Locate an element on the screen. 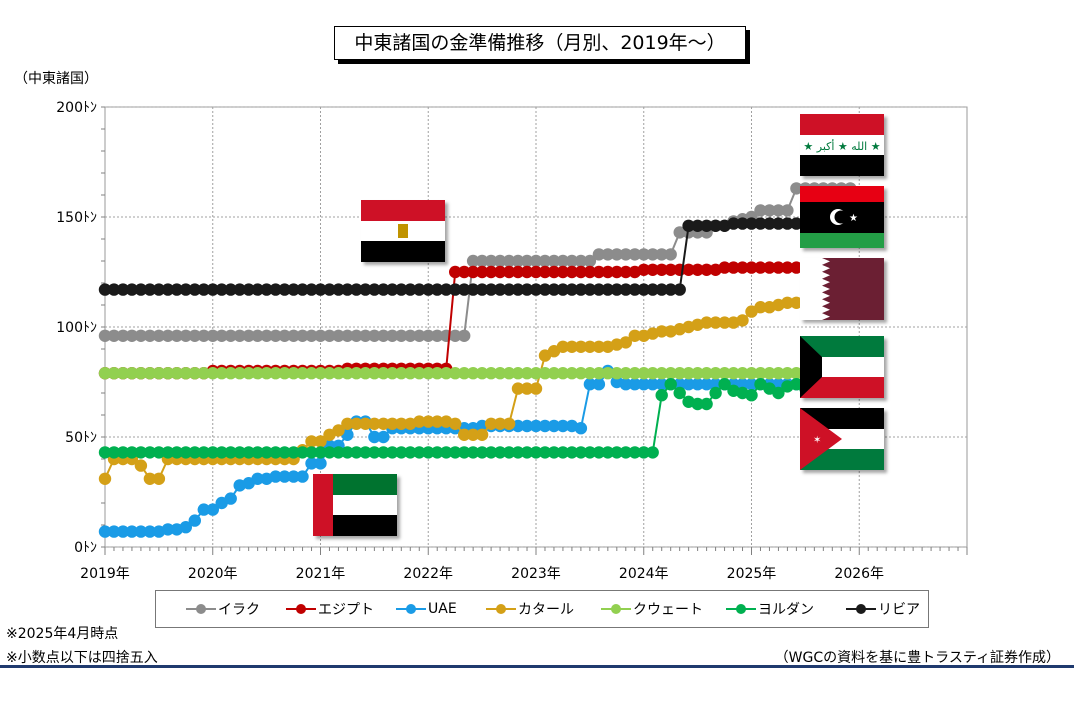 The width and height of the screenshot is (1074, 707). legend-label: イラク is located at coordinates (239, 610).